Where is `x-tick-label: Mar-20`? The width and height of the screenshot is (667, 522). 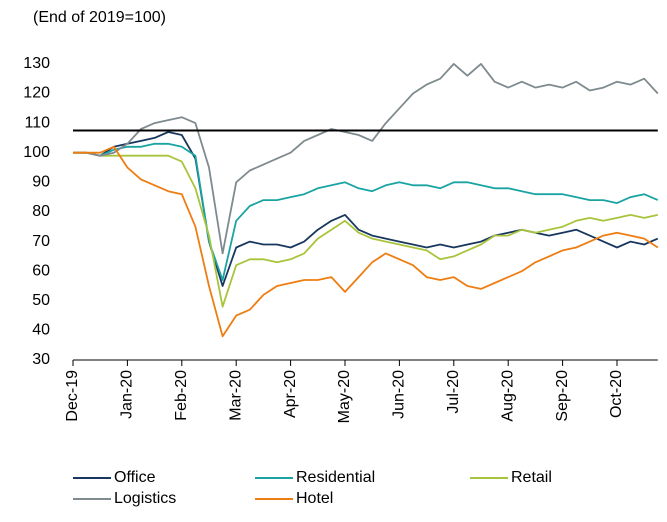
x-tick-label: Mar-20 is located at coordinates (235, 395).